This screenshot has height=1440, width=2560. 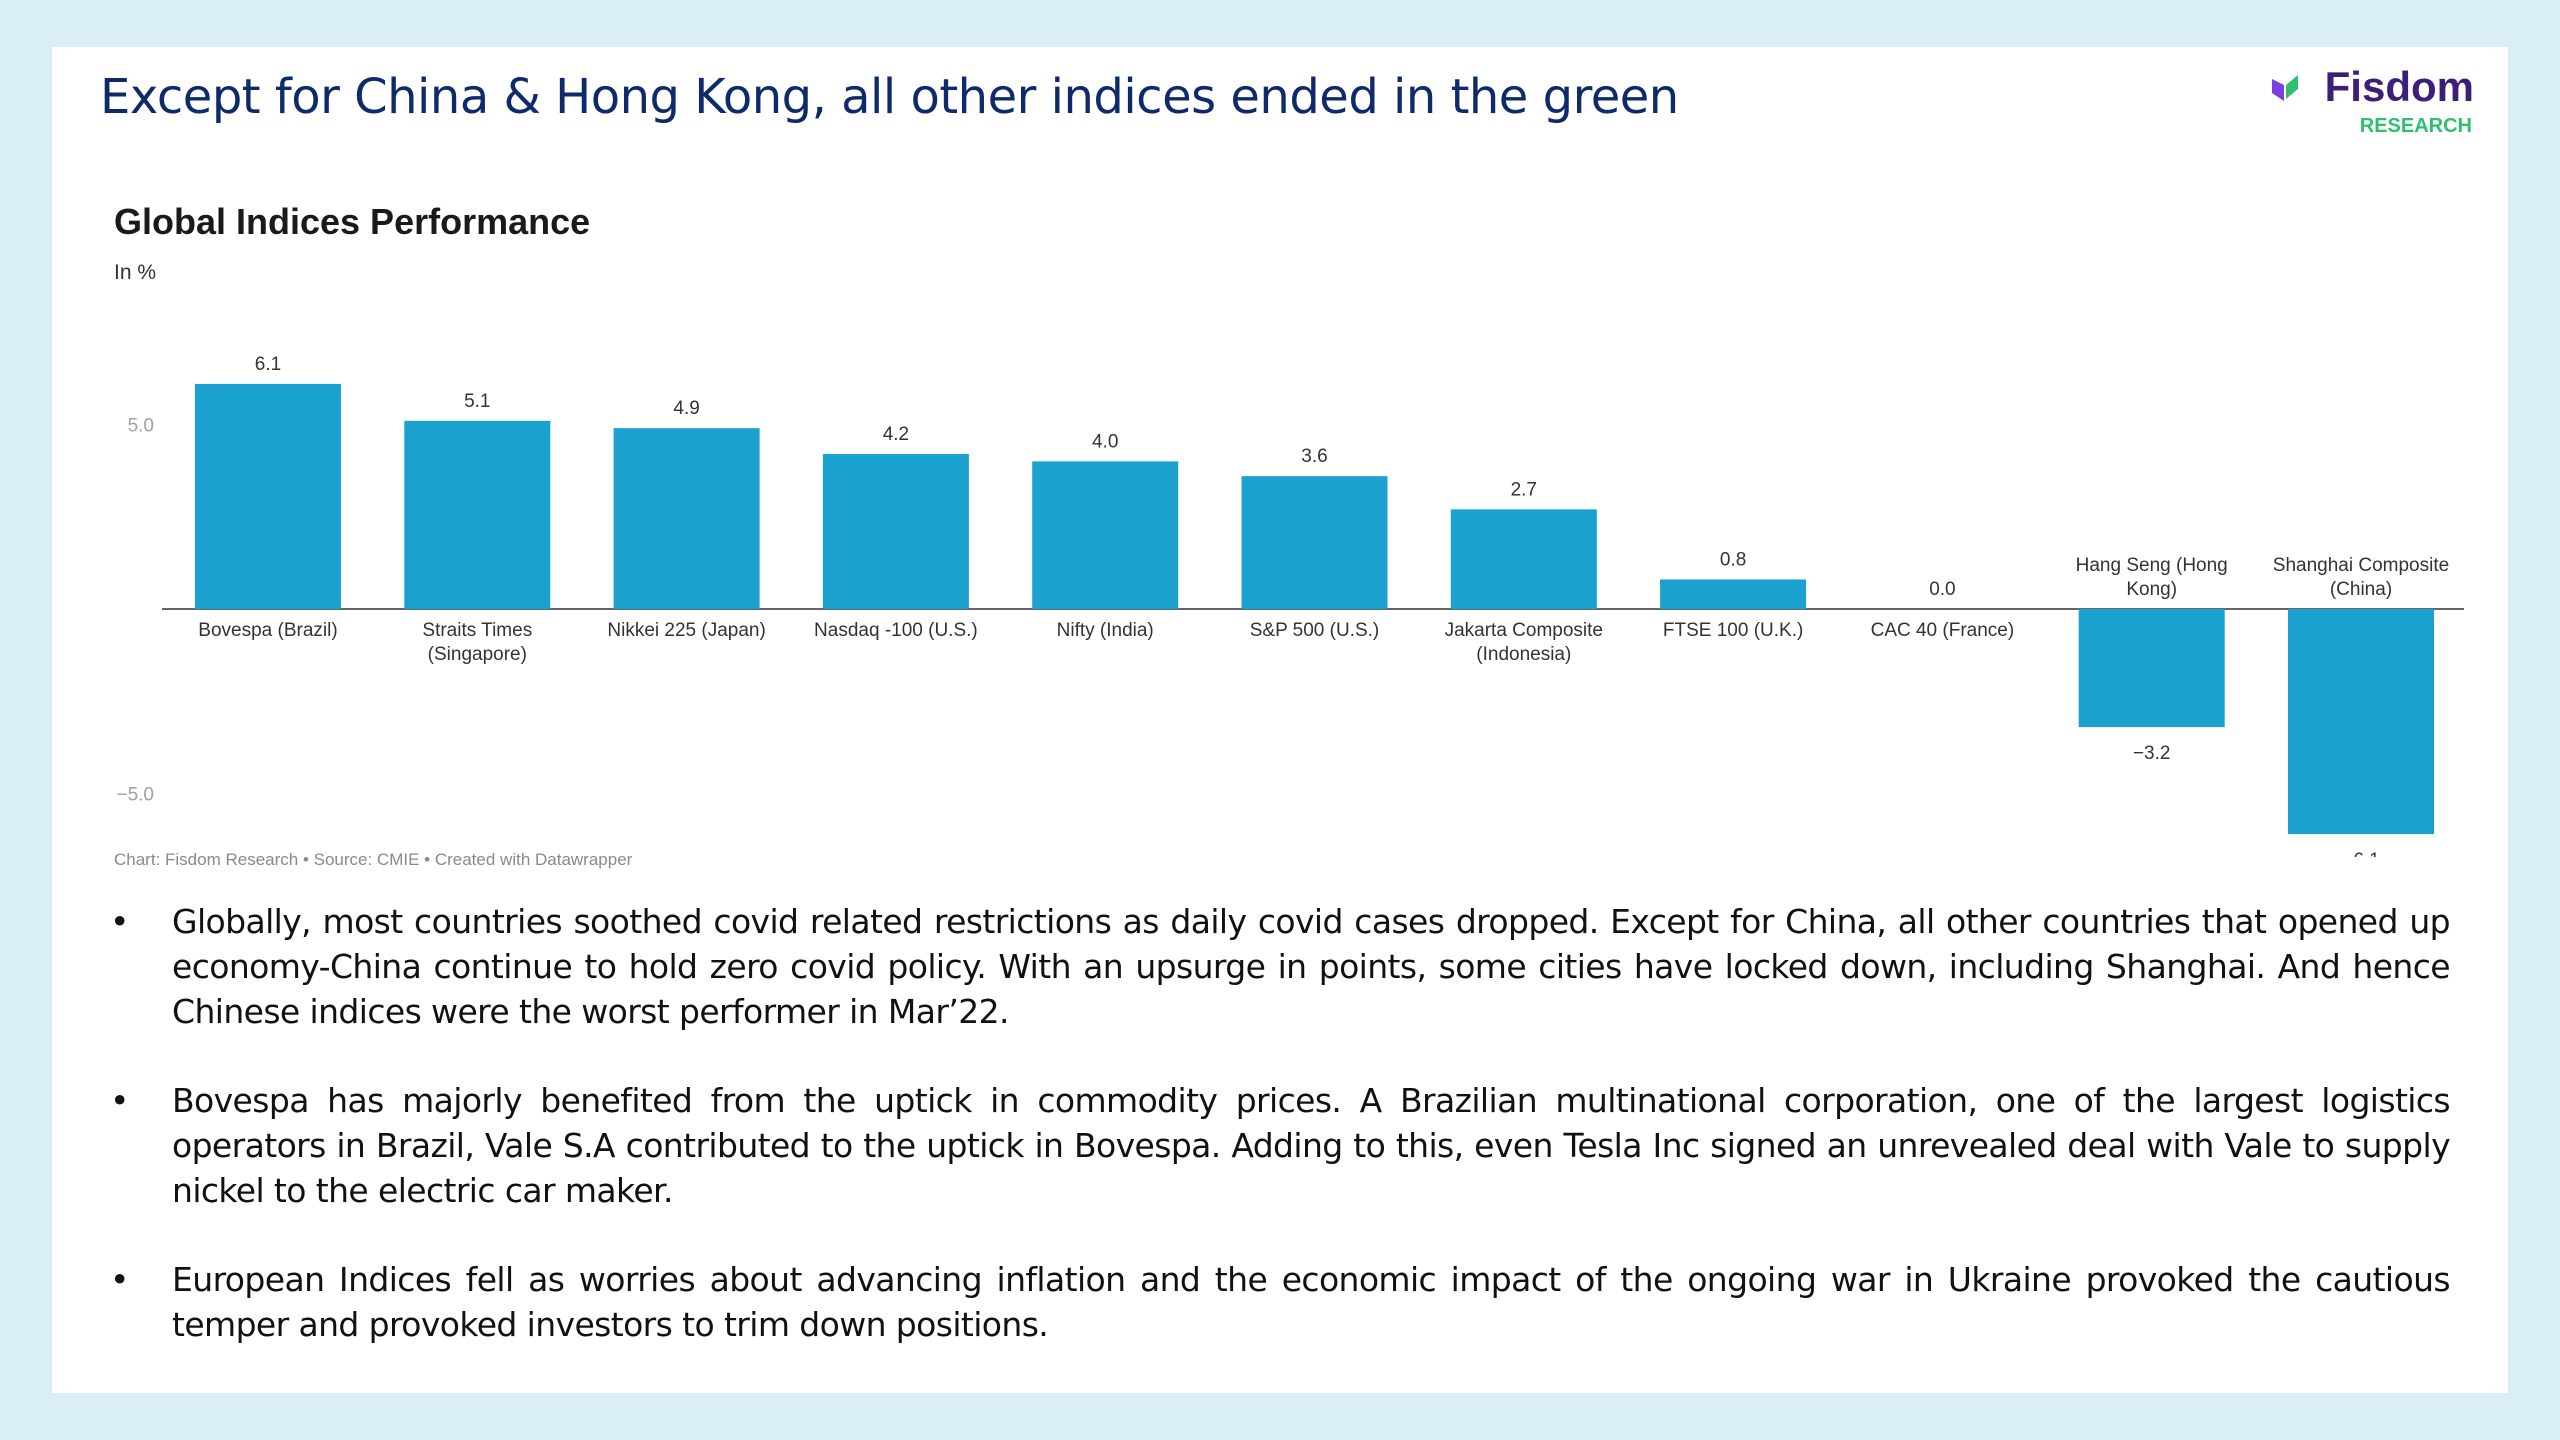 I want to click on value-label: 5.1, so click(x=477, y=401).